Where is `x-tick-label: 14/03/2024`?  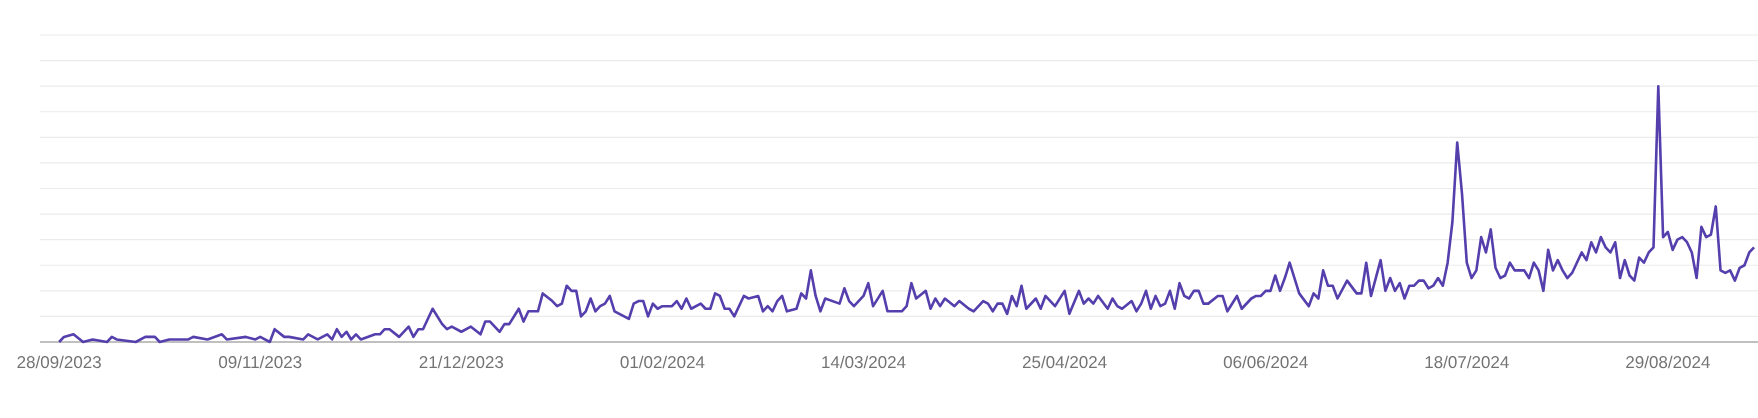
x-tick-label: 14/03/2024 is located at coordinates (864, 362).